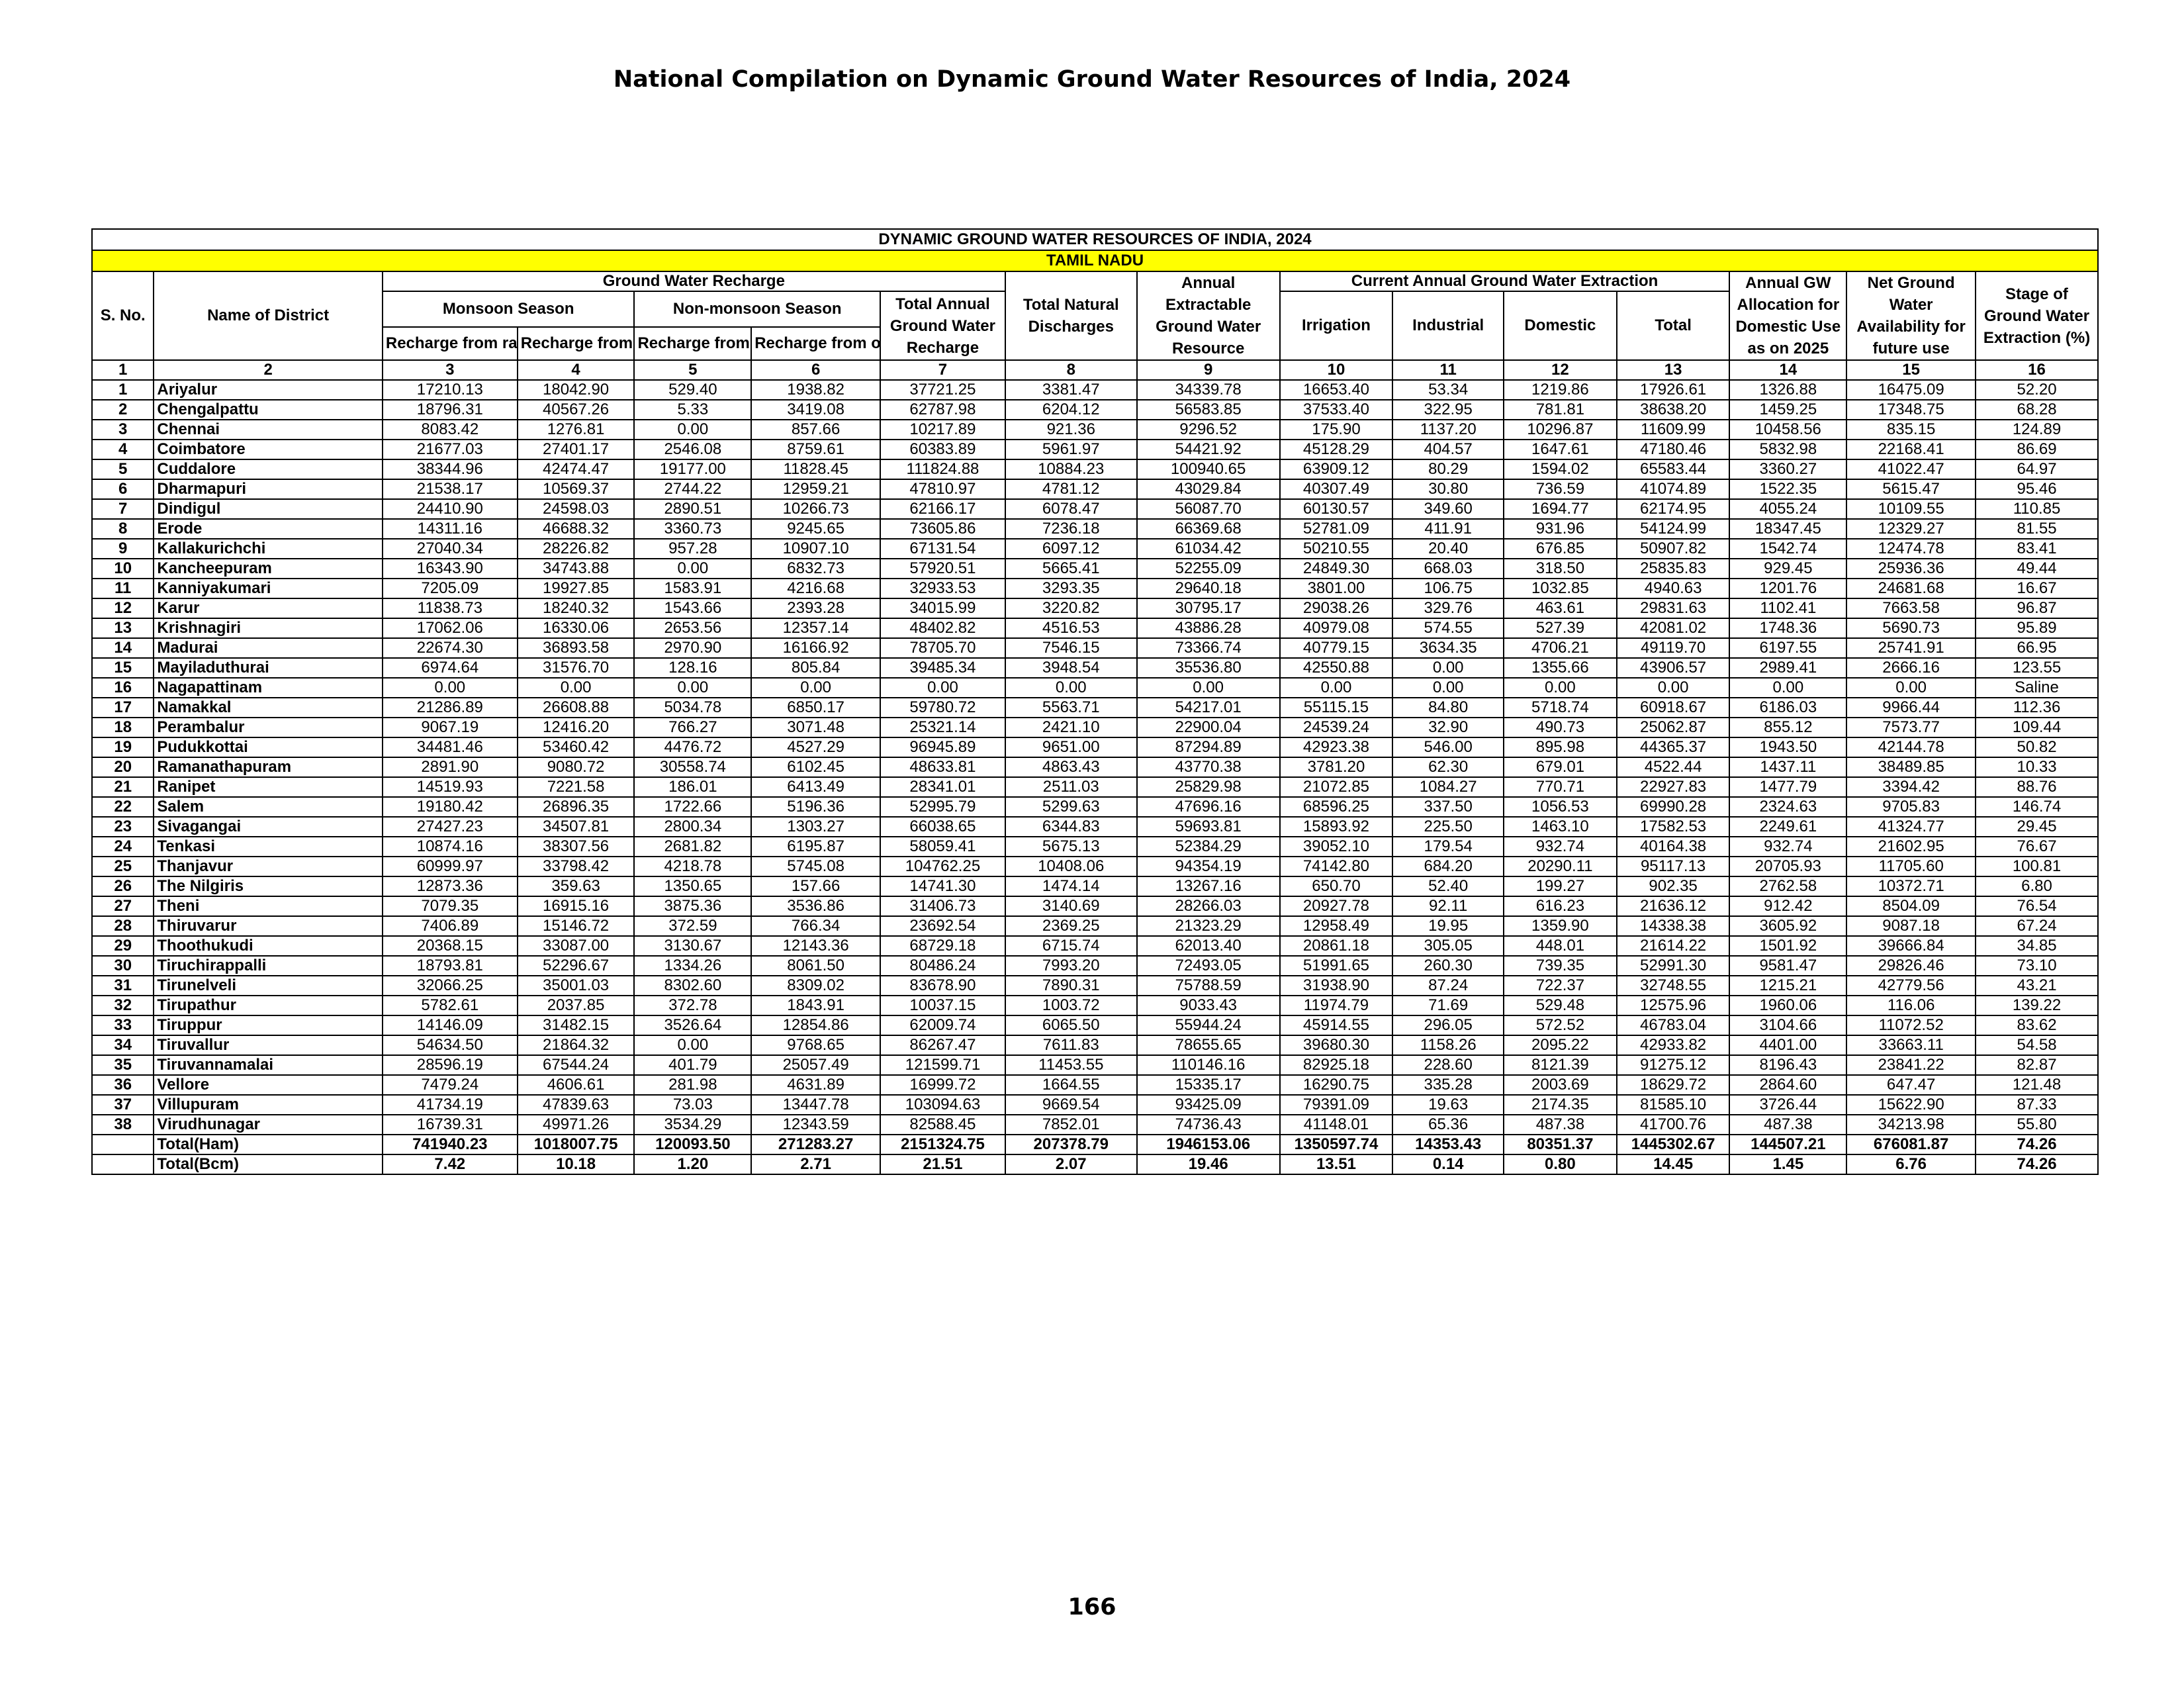  I want to click on value-cell: 225.50, so click(1448, 826).